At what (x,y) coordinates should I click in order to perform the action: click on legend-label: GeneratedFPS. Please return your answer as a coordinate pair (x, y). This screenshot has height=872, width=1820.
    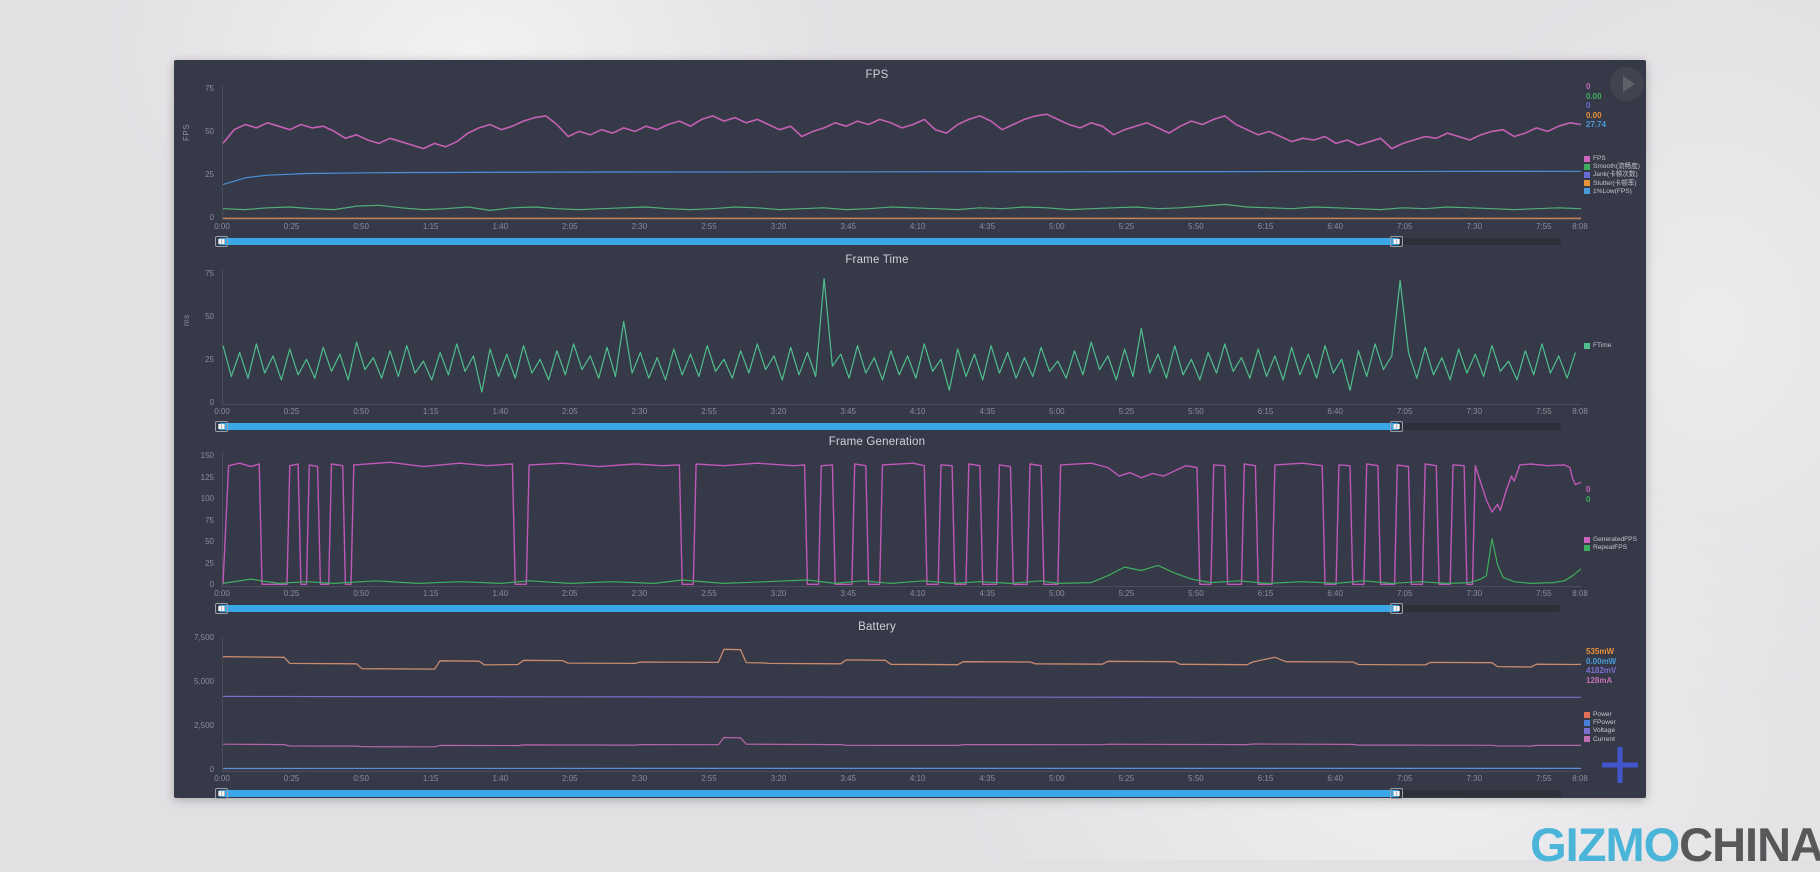
    Looking at the image, I should click on (1615, 539).